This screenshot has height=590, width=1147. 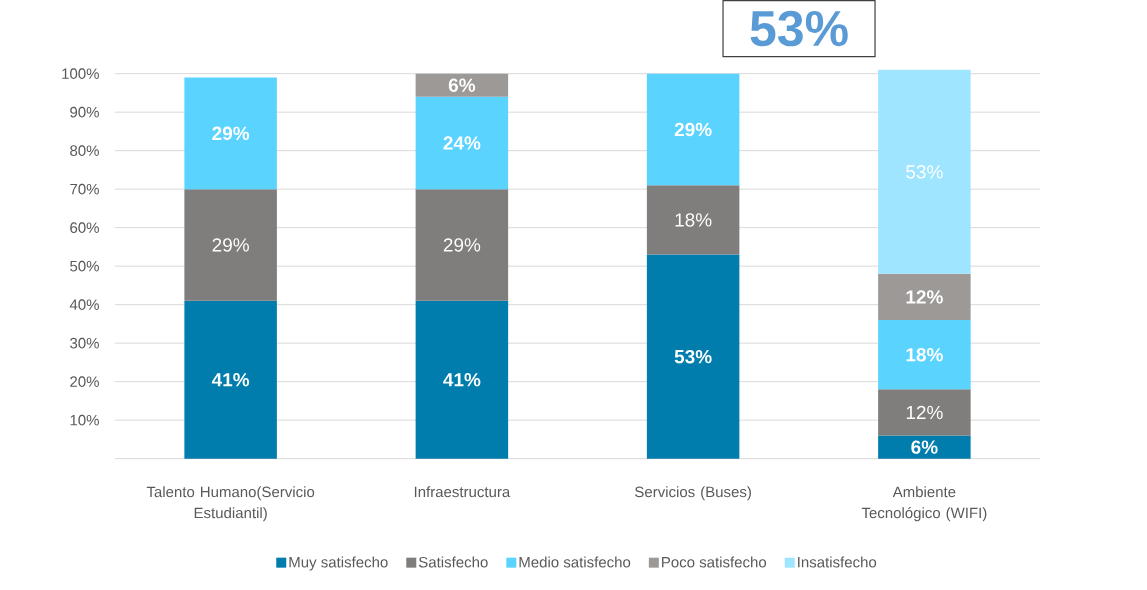 What do you see at coordinates (338, 563) in the screenshot?
I see `legend-label: Muy satisfecho` at bounding box center [338, 563].